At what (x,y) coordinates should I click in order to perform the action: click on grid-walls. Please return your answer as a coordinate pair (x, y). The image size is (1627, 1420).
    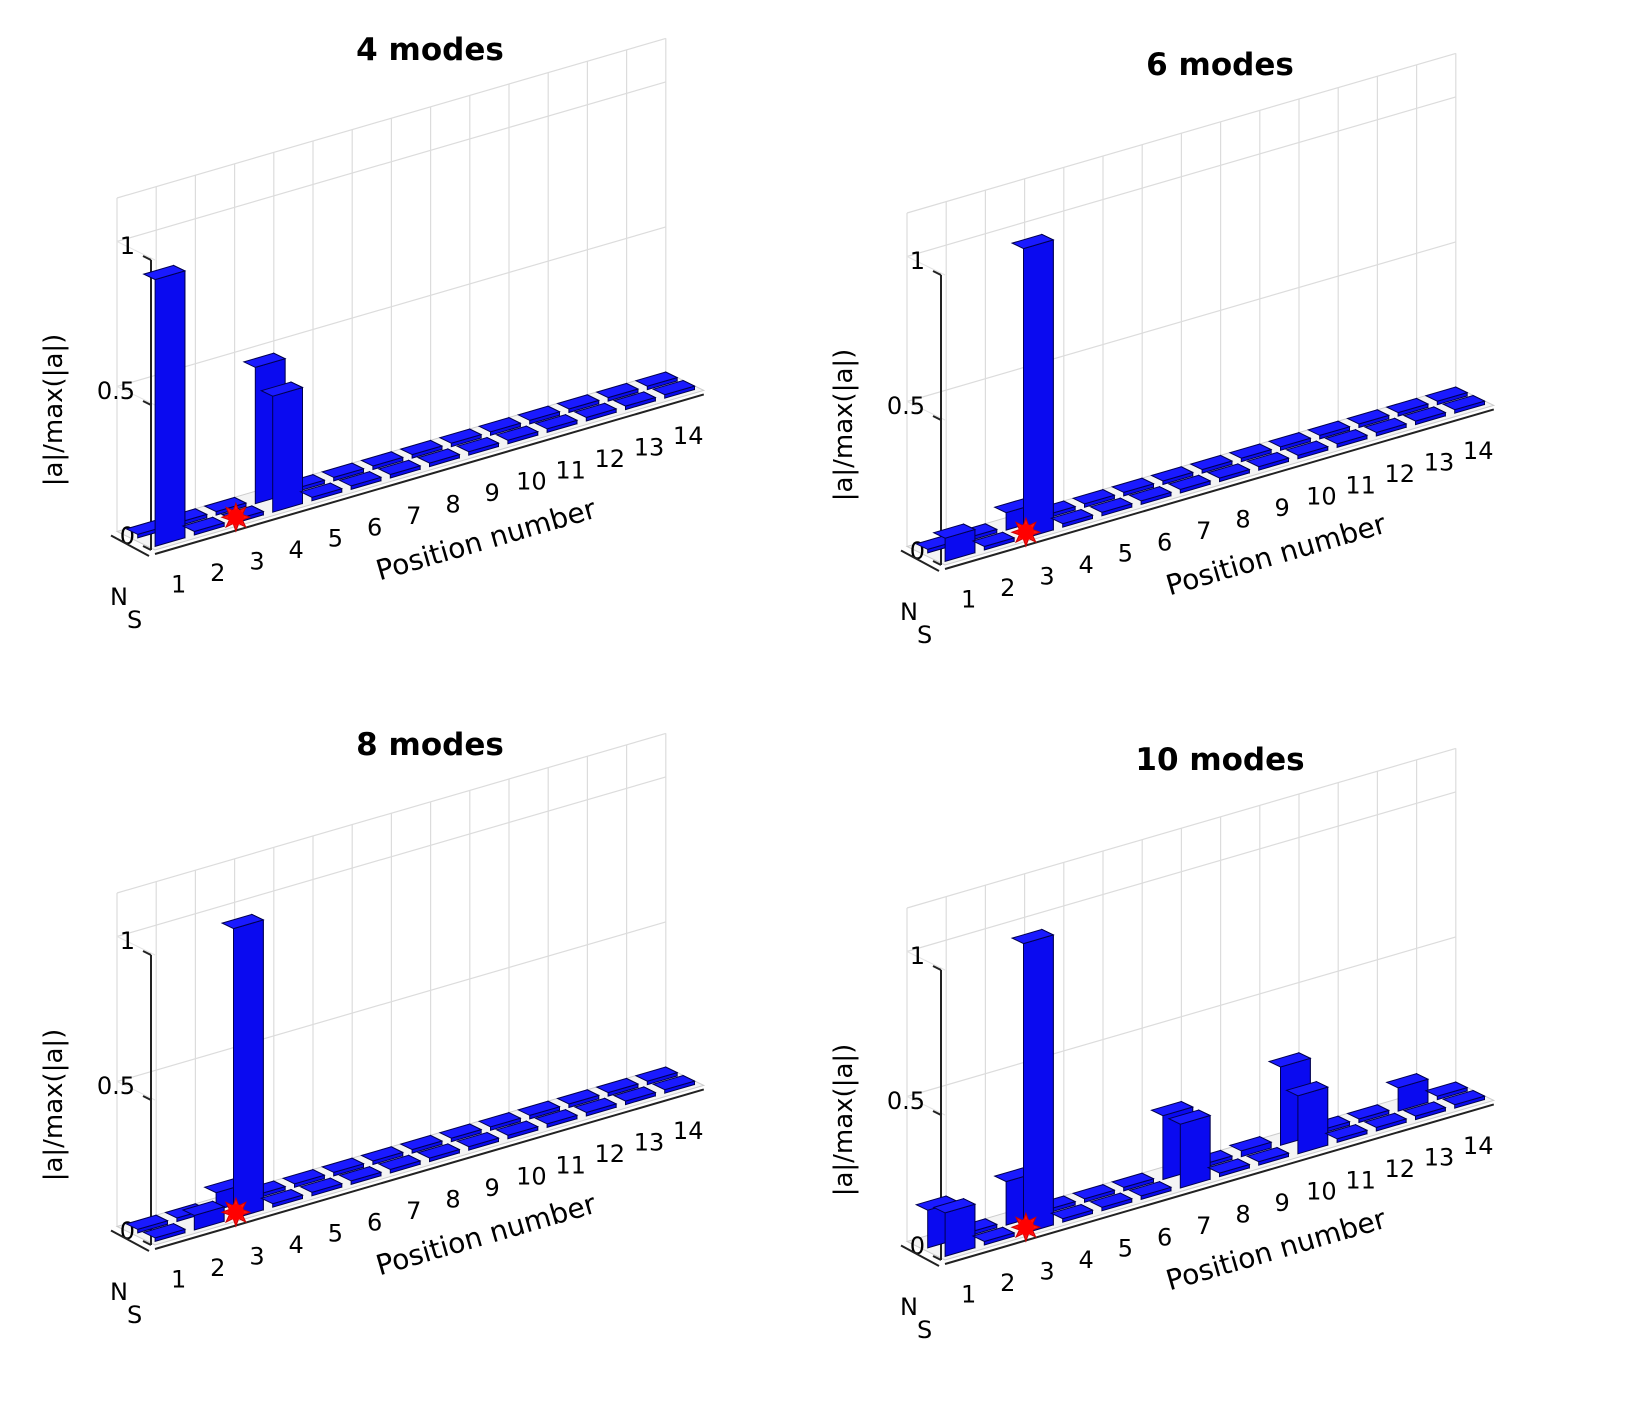
    Looking at the image, I should click on (391, 284).